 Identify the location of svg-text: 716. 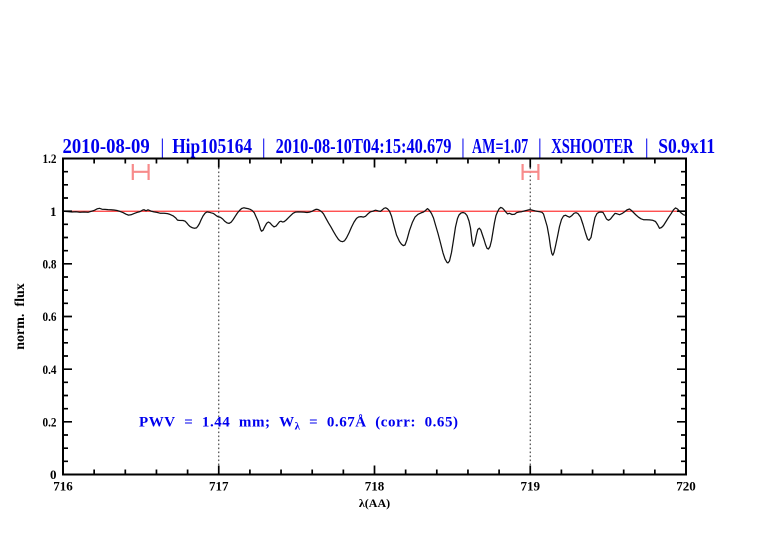
(63, 486).